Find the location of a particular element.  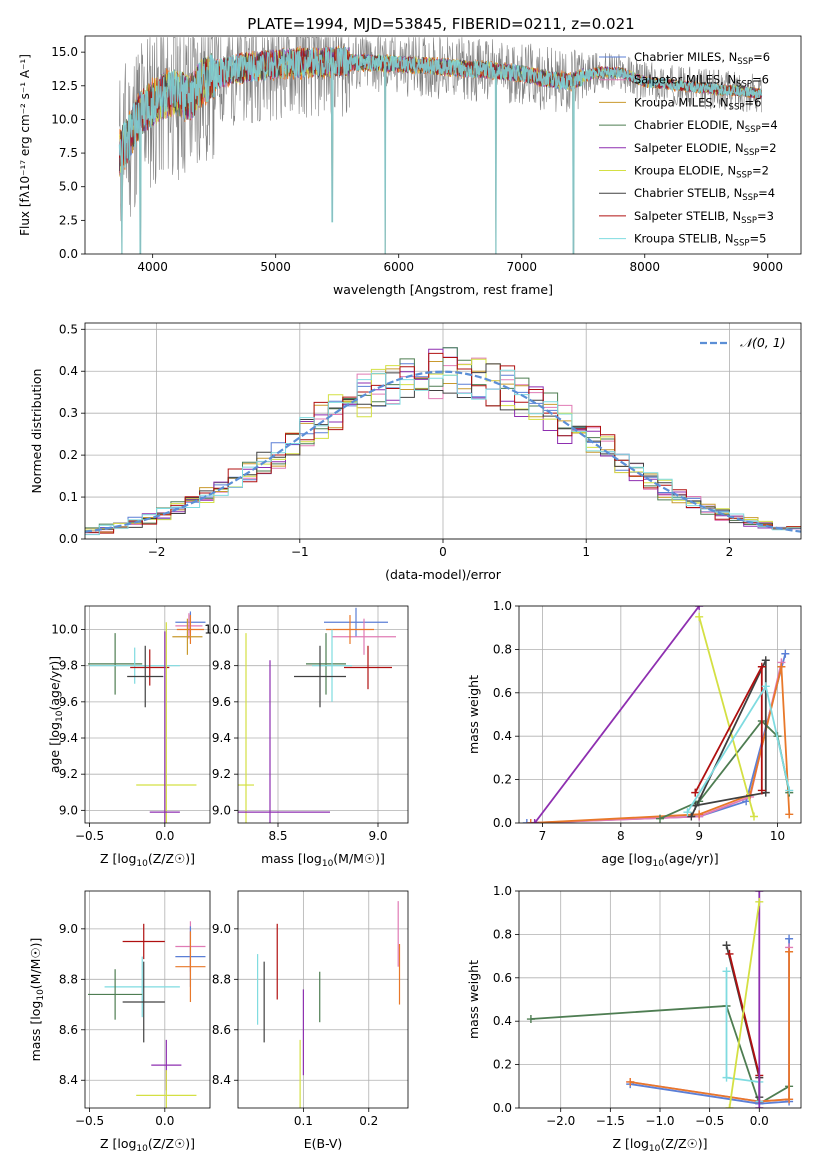

legend-entry-main: Chabrier ELODIE, N is located at coordinates (689, 125).